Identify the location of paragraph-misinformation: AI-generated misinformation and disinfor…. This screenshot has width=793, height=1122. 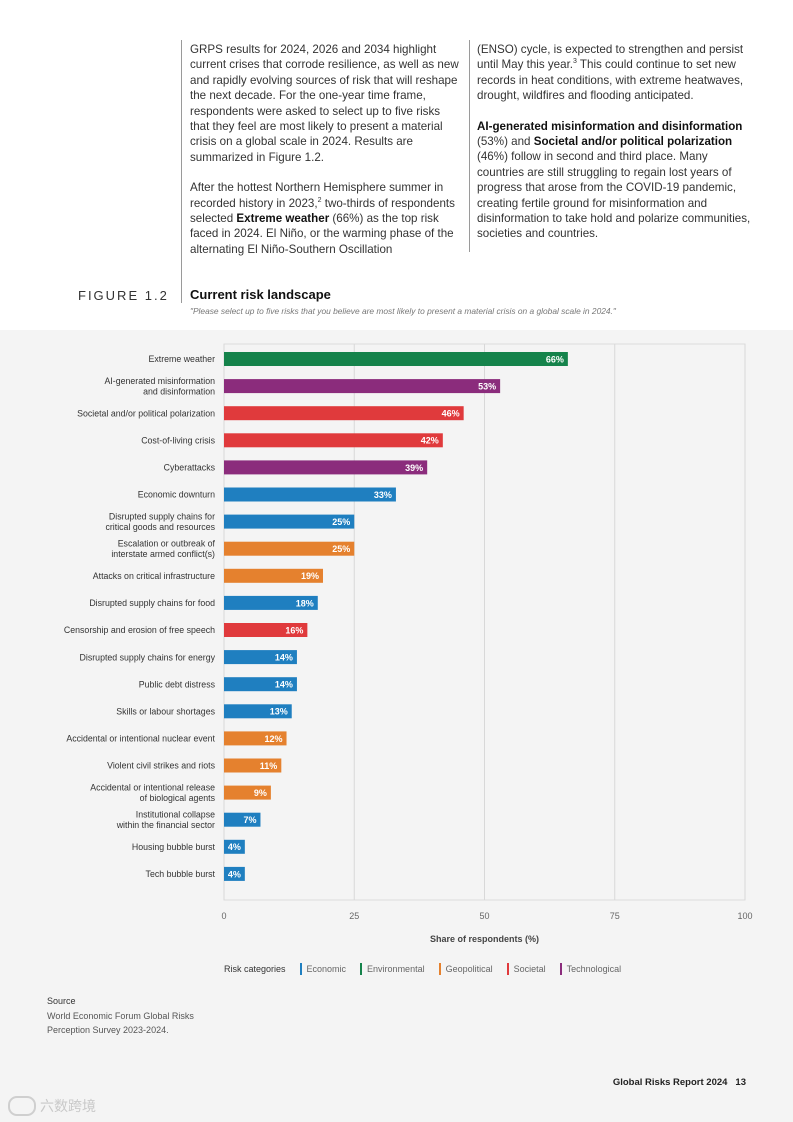
(617, 180).